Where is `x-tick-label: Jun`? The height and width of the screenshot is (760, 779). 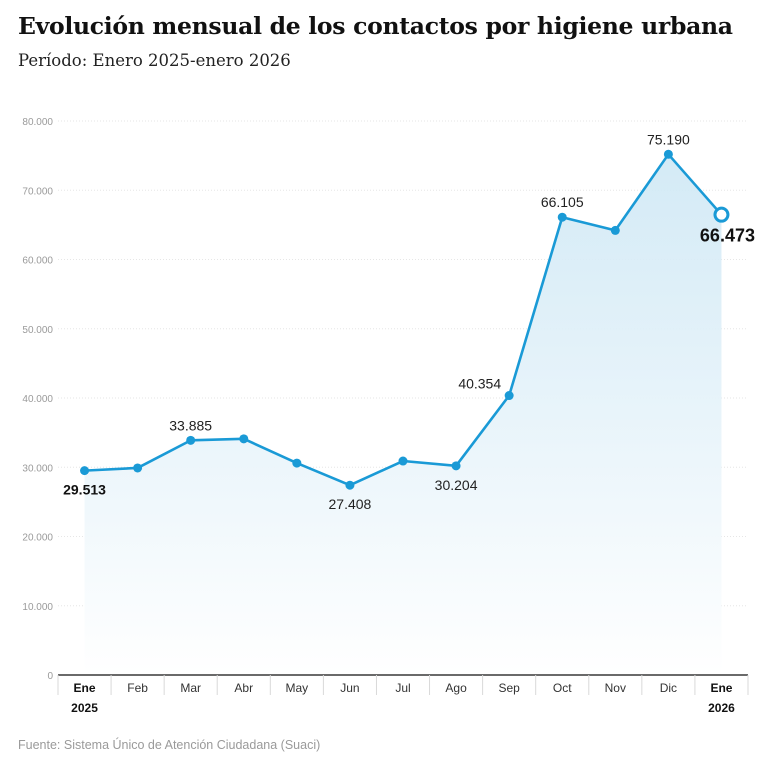
x-tick-label: Jun is located at coordinates (349, 688).